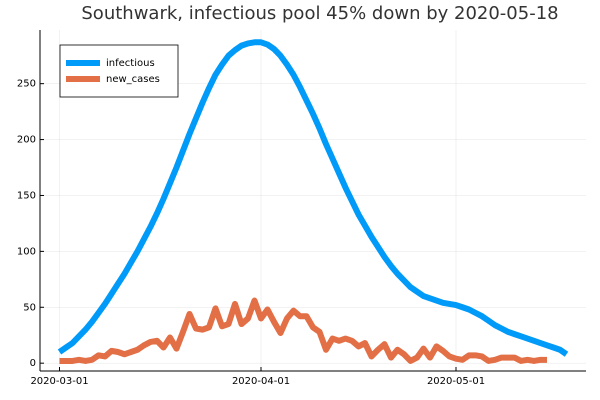  What do you see at coordinates (33, 363) in the screenshot?
I see `y-tick-label: 0` at bounding box center [33, 363].